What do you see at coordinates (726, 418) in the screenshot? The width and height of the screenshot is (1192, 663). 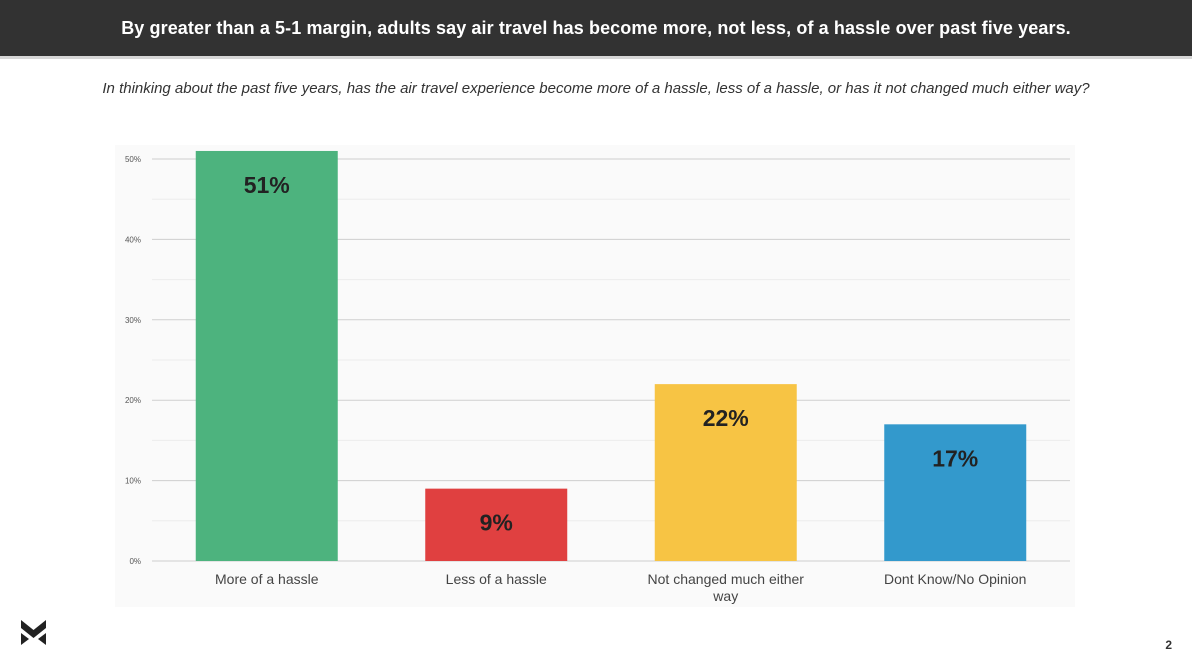 I see `bar-value-label: 22%` at bounding box center [726, 418].